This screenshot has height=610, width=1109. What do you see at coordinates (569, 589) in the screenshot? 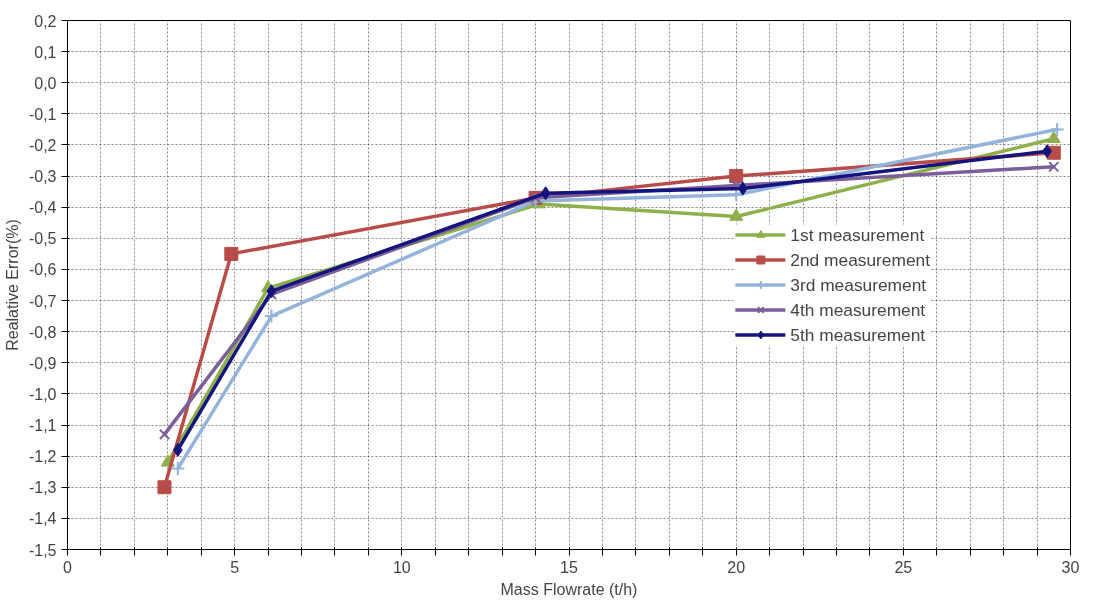
I see `x-axis-title: Mass Flowrate (t/h)` at bounding box center [569, 589].